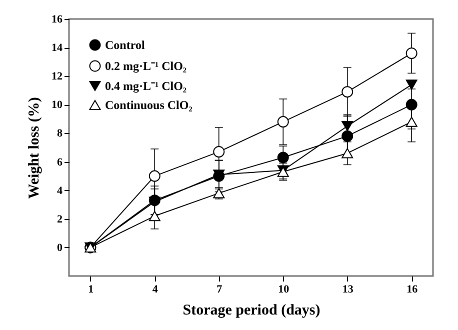 Image resolution: width=458 pixels, height=330 pixels. Describe the element at coordinates (412, 290) in the screenshot. I see `x-tick-label: 16` at that location.